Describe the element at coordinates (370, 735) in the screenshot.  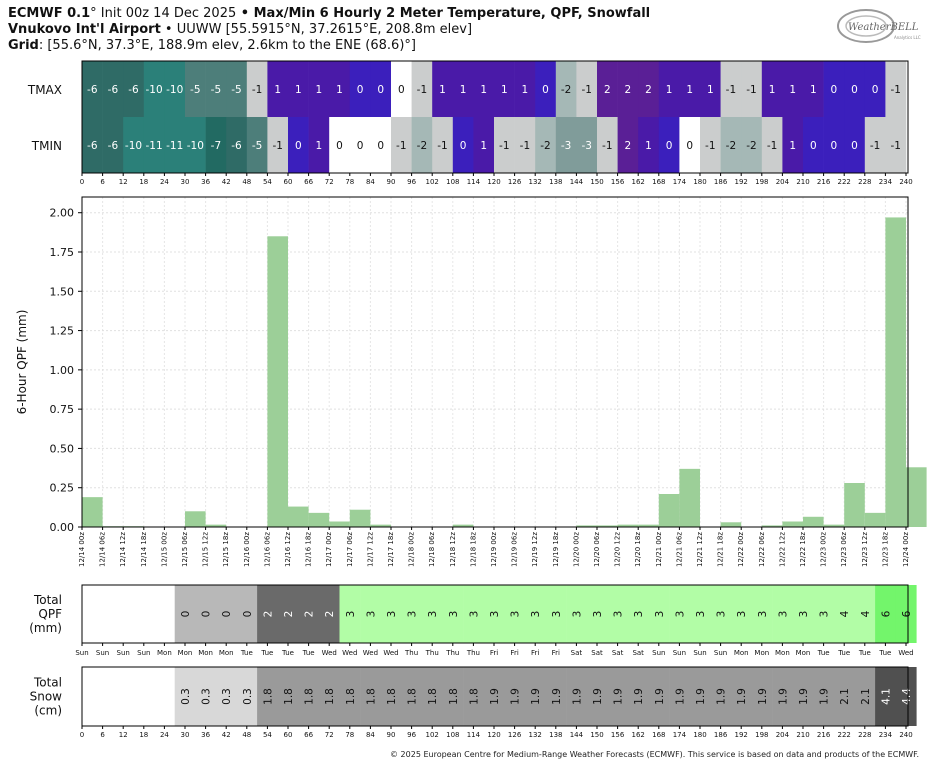
I see `x-tick-label: 84` at that location.